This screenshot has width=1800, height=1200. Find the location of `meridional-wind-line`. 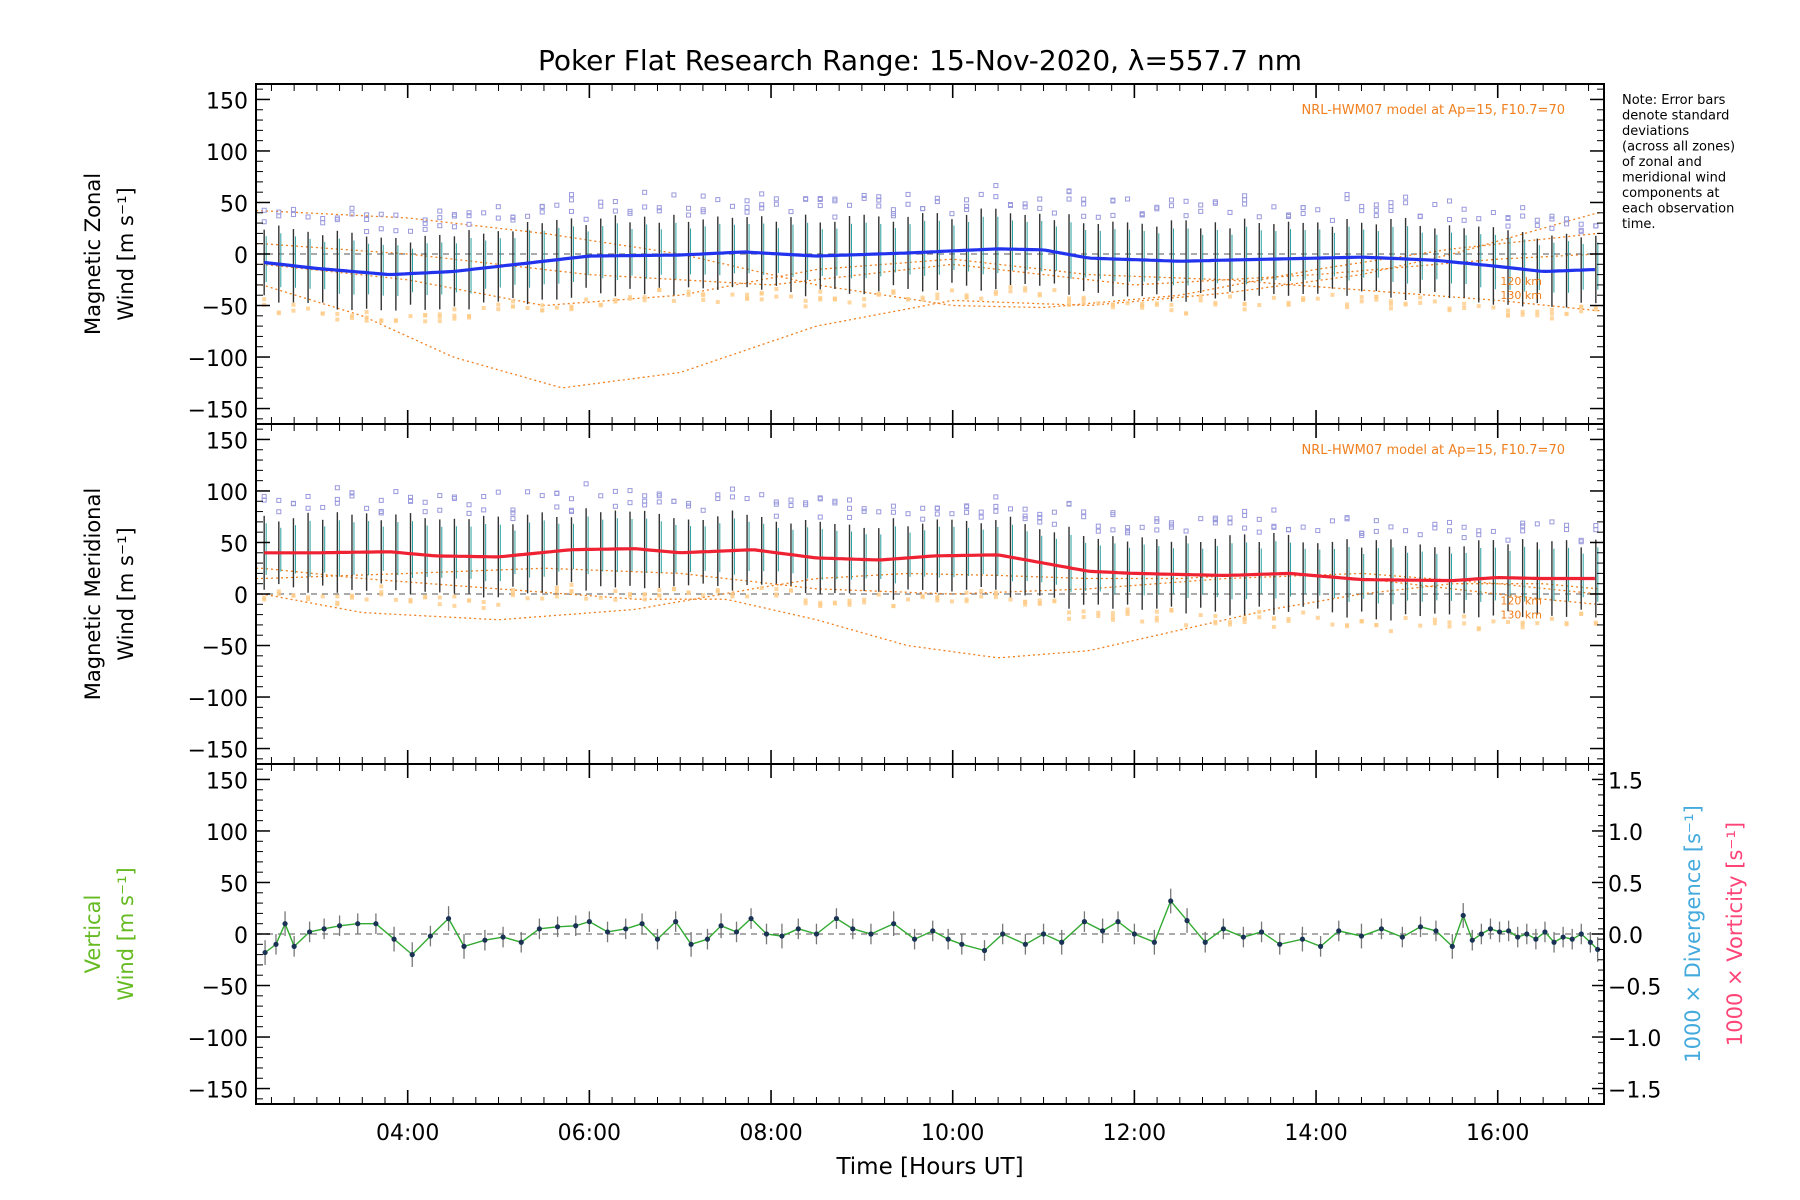

meridional-wind-line is located at coordinates (929, 565).